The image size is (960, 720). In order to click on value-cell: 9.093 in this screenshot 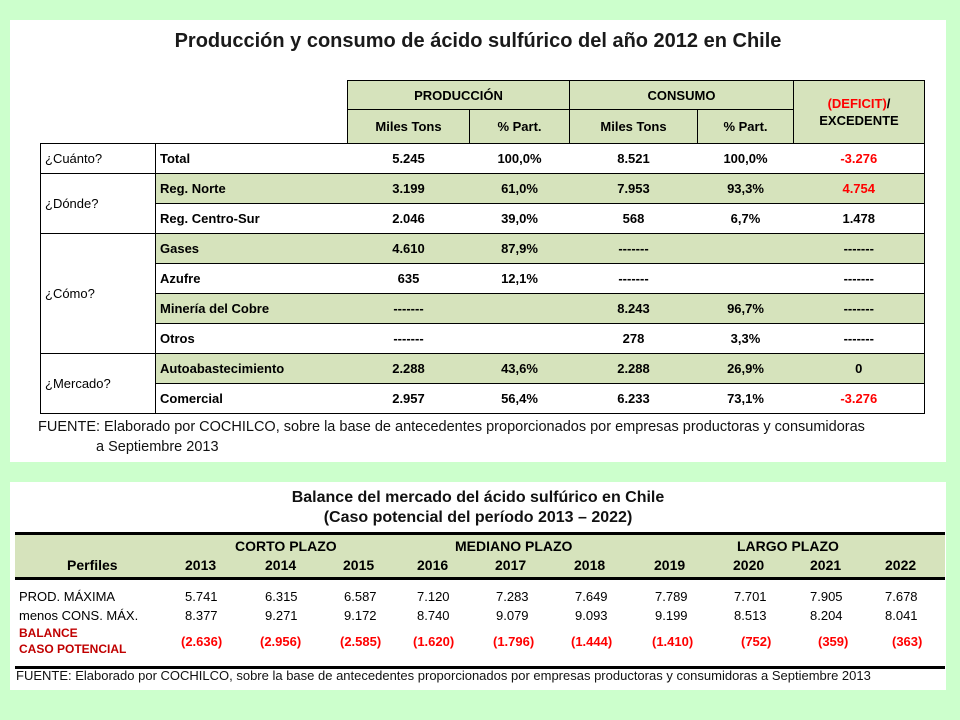, I will do `click(591, 615)`.